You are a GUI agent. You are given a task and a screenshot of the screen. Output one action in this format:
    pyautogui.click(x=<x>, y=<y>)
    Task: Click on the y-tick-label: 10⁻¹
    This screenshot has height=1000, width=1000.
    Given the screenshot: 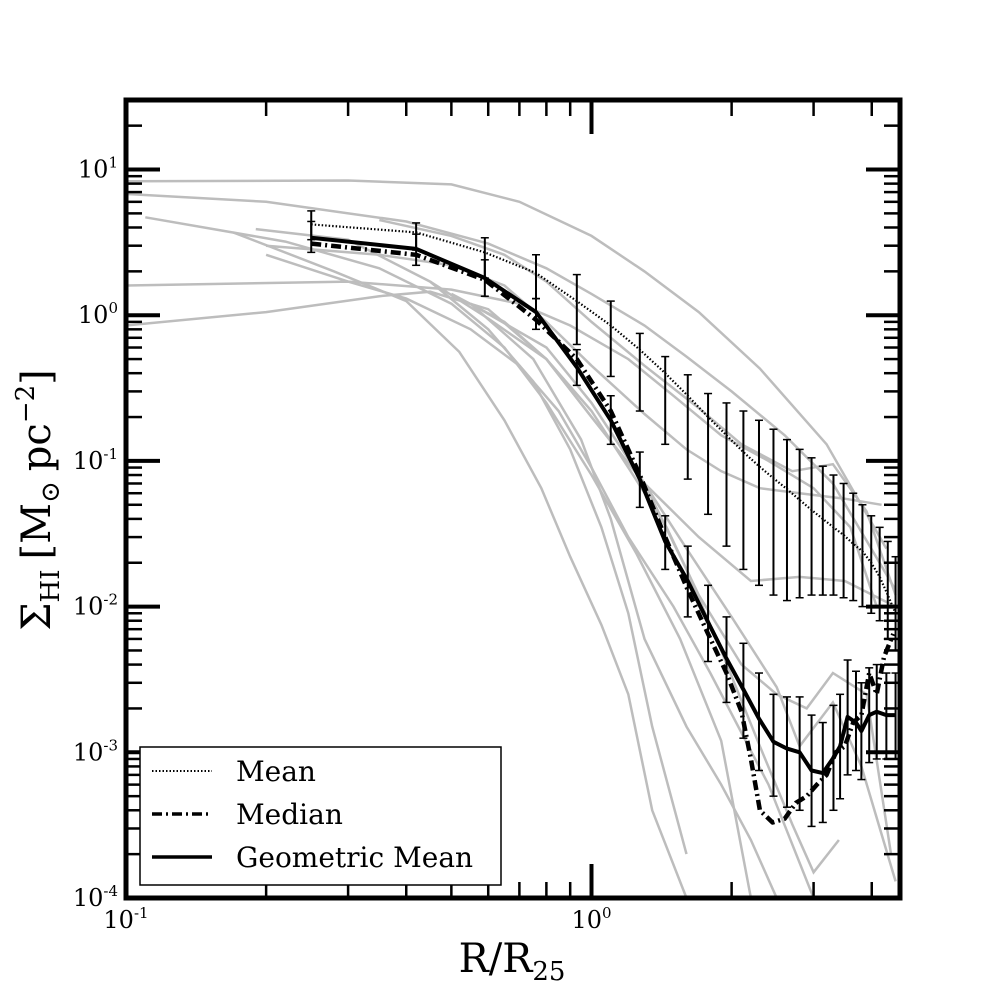 What is the action you would take?
    pyautogui.click(x=95, y=460)
    